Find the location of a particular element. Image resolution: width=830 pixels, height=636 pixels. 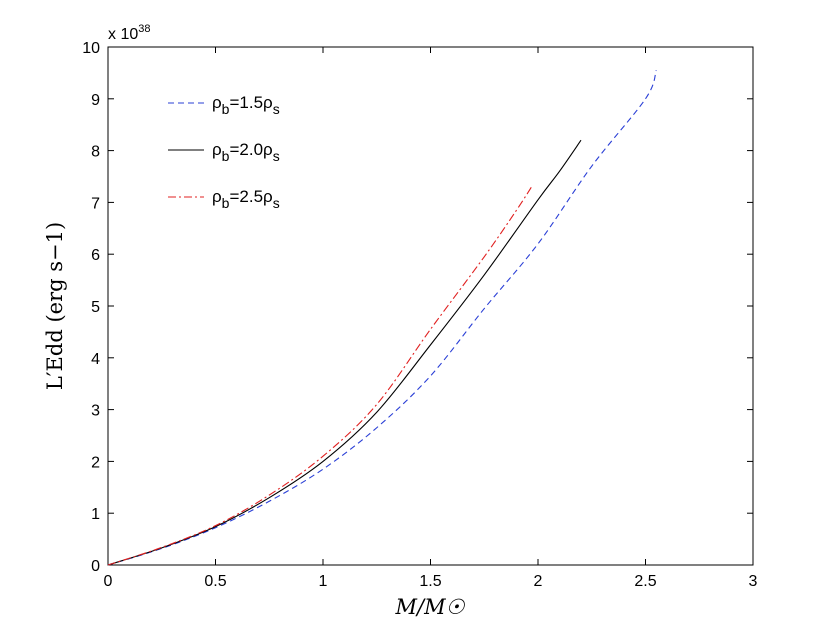

y-exponent-label: x 1038 is located at coordinates (129, 33).